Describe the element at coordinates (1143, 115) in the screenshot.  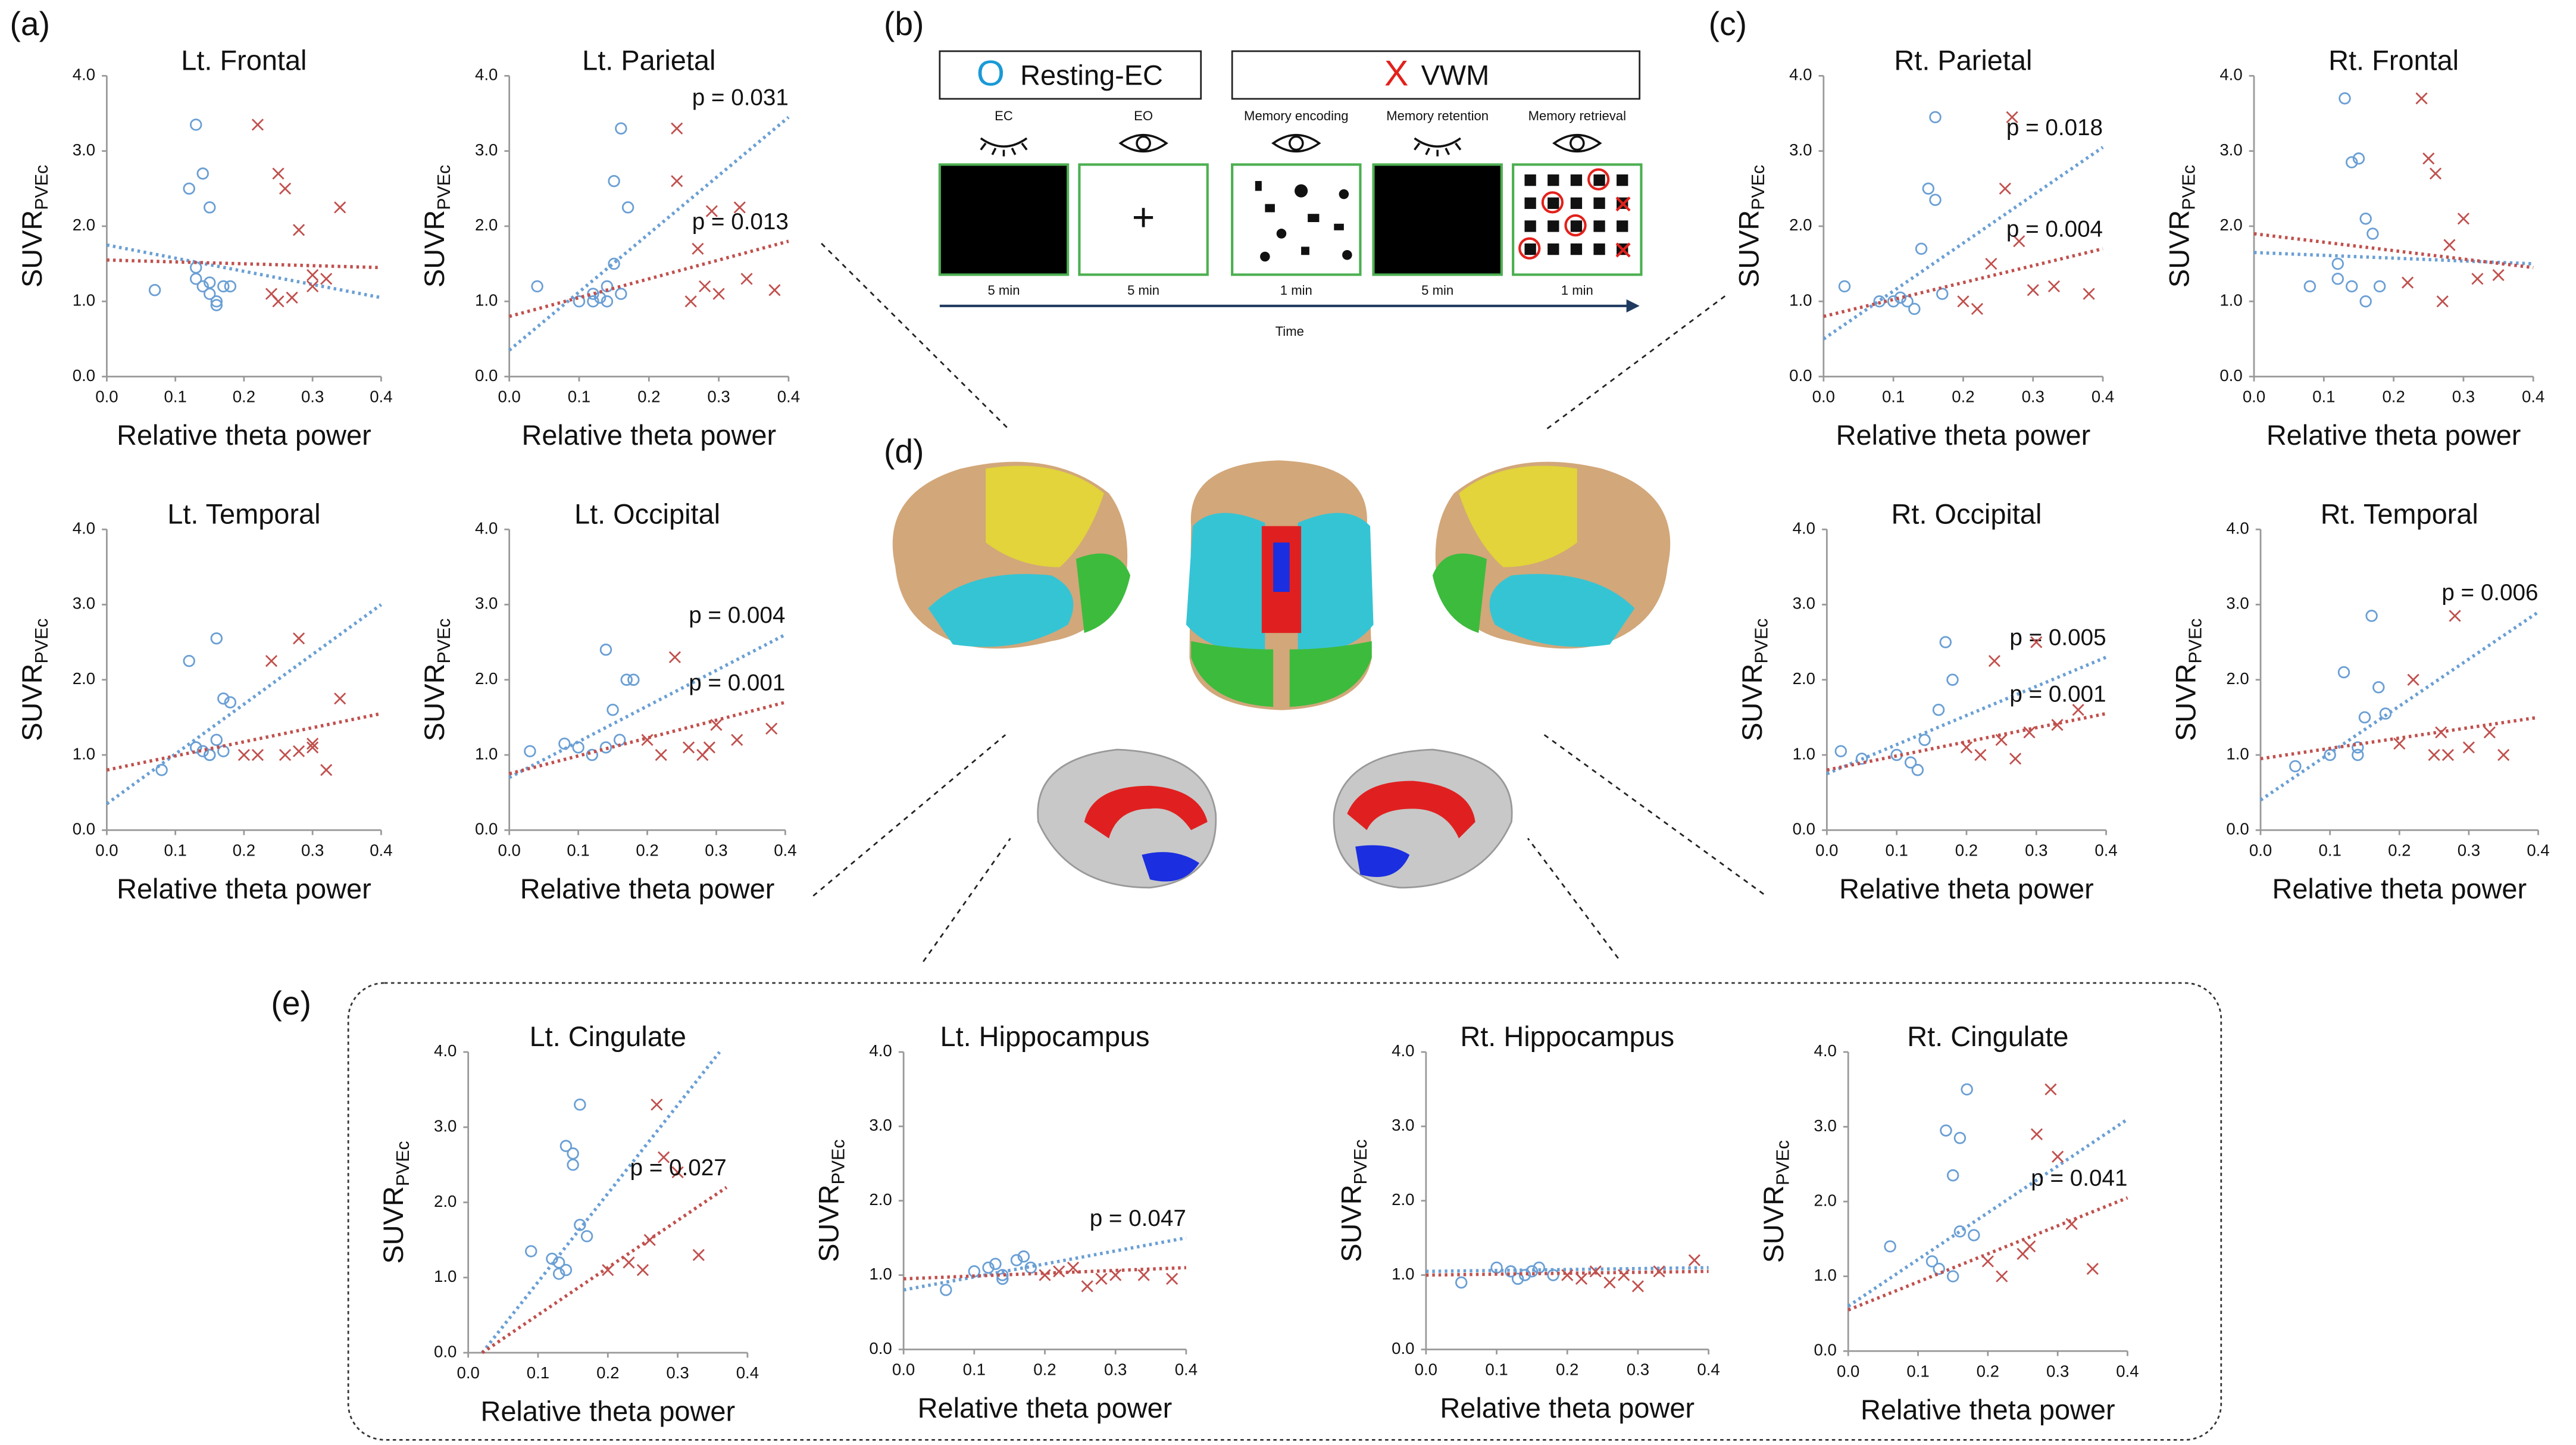
I see `phase-label: EO` at that location.